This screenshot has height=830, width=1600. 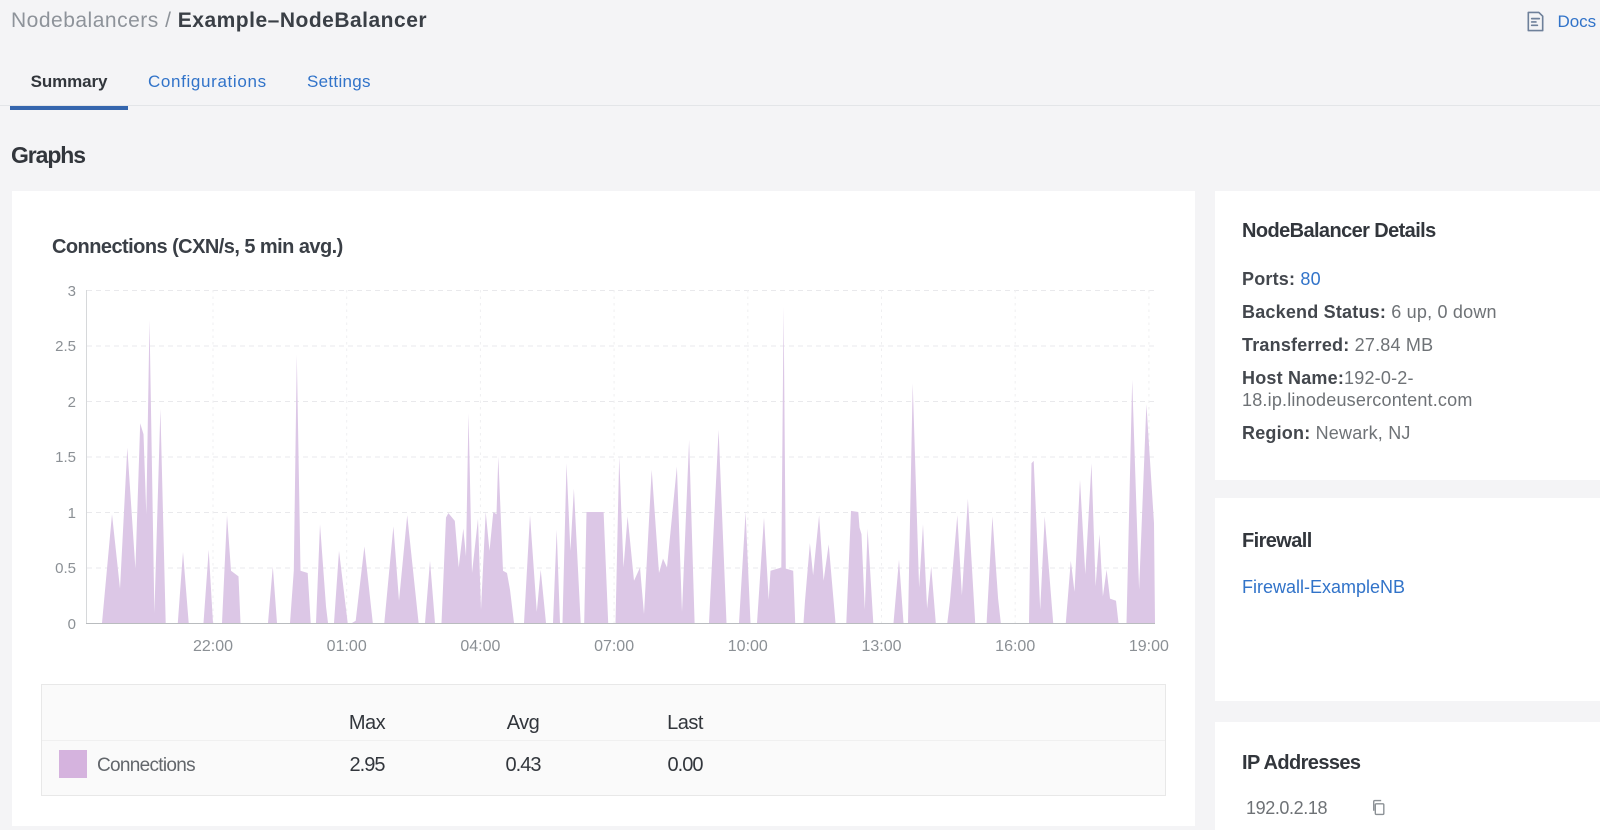 I want to click on svg-text: 19:00, so click(x=1149, y=646).